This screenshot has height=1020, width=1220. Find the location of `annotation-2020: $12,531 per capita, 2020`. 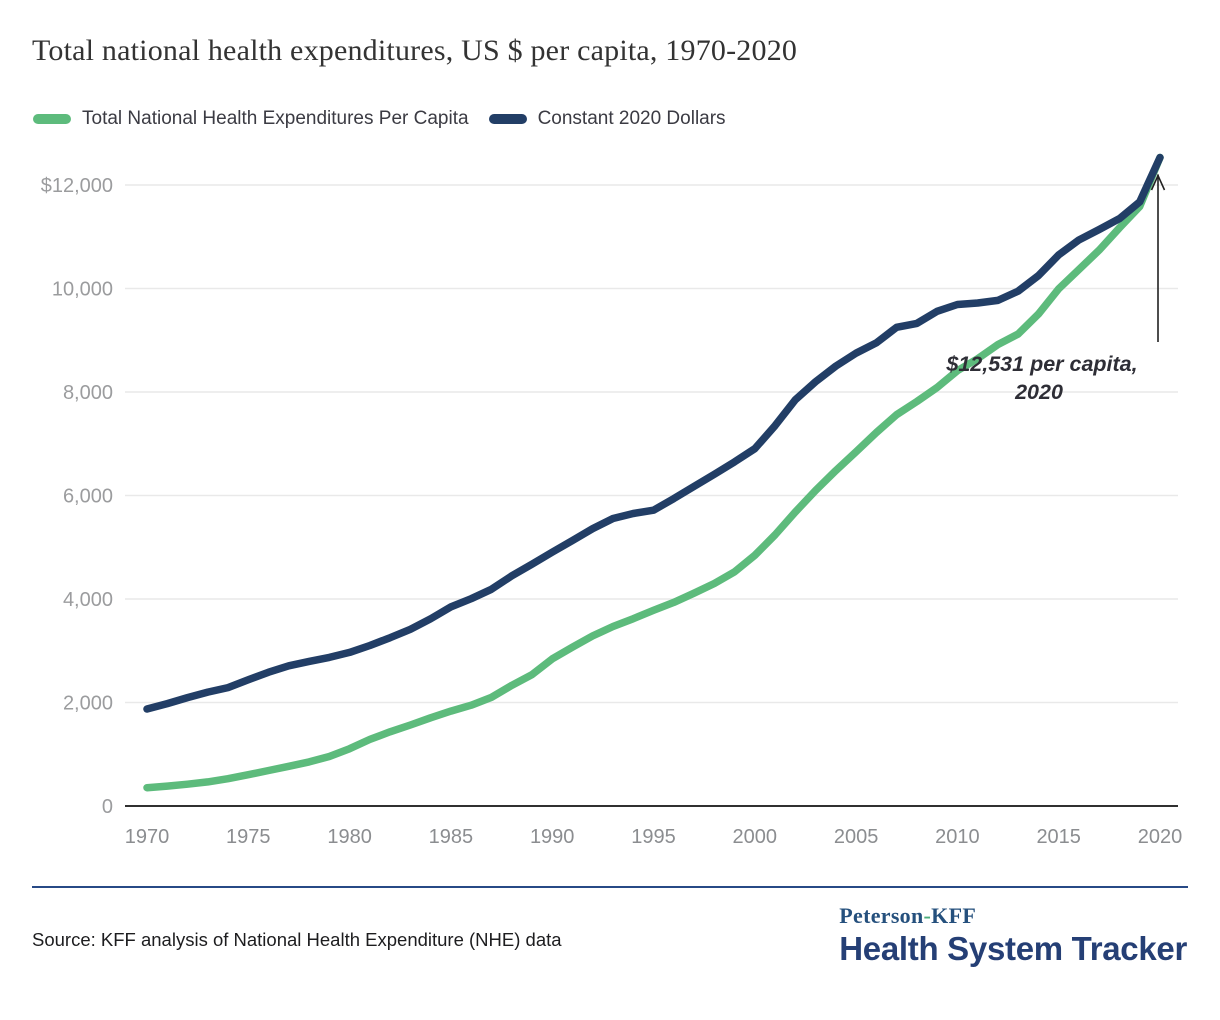

annotation-2020: $12,531 per capita, 2020 is located at coordinates (1055, 288).